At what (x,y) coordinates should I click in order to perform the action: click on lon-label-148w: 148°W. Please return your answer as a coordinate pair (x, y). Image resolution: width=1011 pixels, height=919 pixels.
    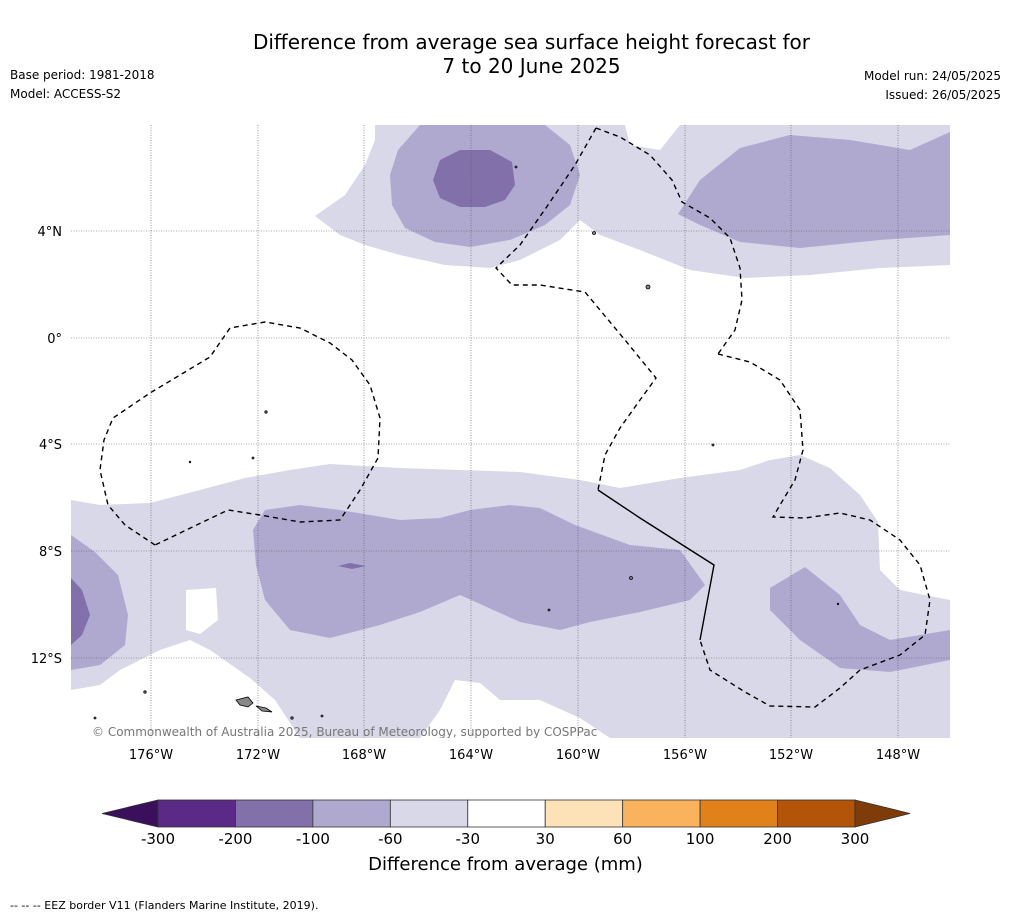
    Looking at the image, I should click on (898, 755).